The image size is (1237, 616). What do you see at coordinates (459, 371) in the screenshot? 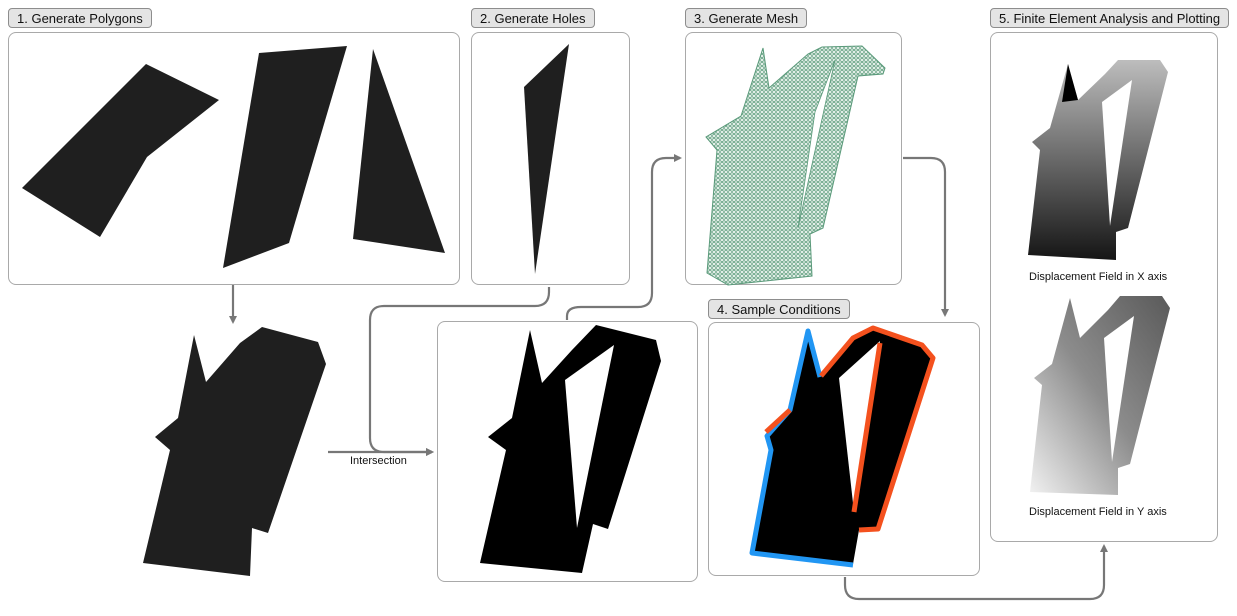
I see `arrow-hole-to-intersection` at bounding box center [459, 371].